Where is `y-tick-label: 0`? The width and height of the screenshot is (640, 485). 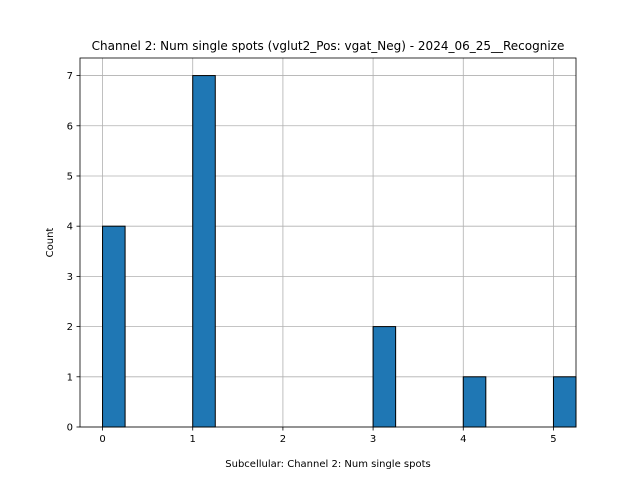
y-tick-label: 0 is located at coordinates (70, 428).